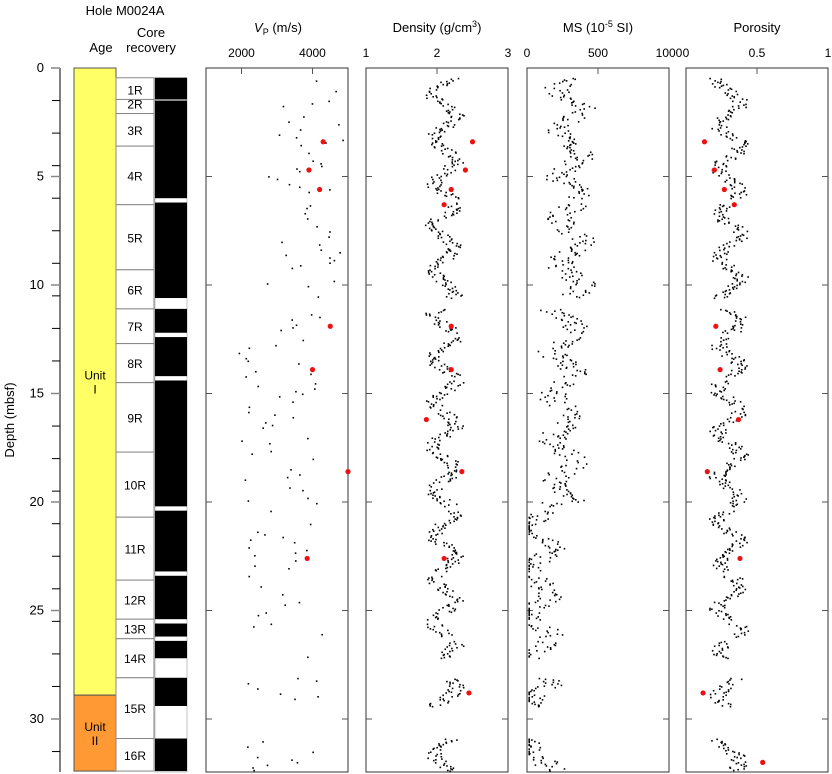 This screenshot has width=832, height=774. What do you see at coordinates (472, 142) in the screenshot?
I see `density-discrete-sample-point` at bounding box center [472, 142].